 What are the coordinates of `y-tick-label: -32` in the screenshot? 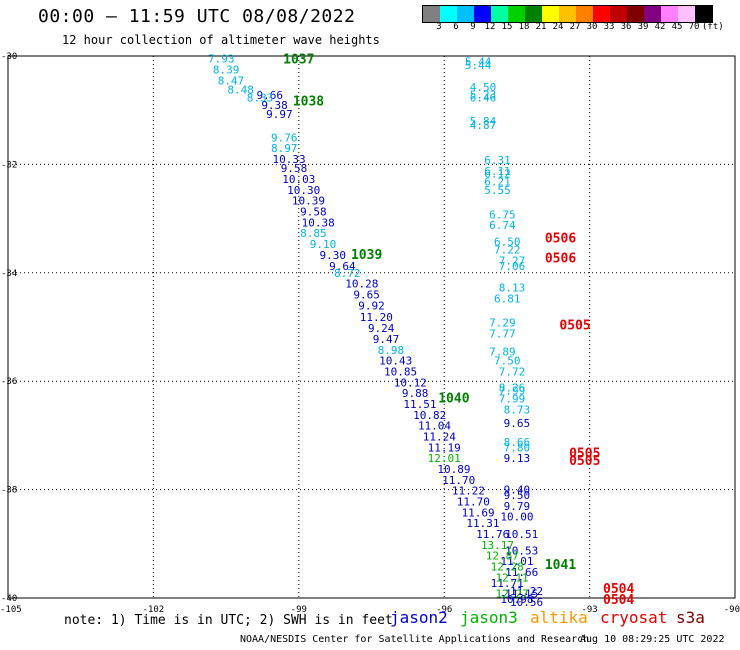 It's located at (9, 165).